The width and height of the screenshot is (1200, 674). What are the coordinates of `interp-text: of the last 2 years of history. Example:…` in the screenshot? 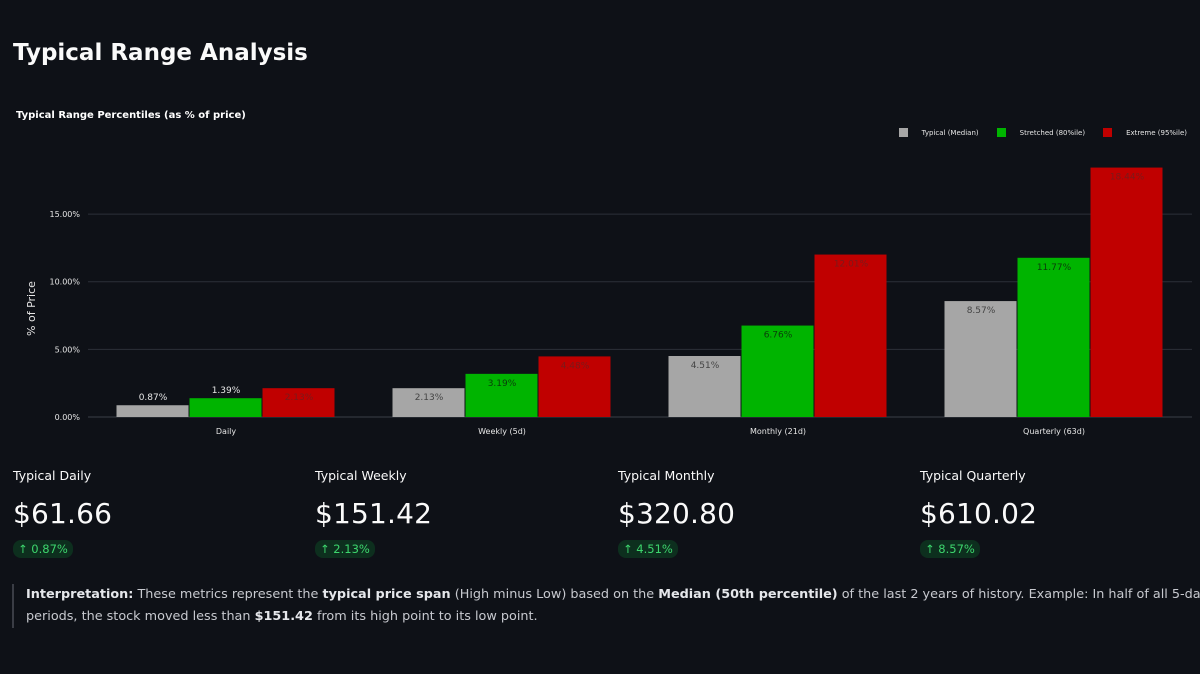 It's located at (613, 605).